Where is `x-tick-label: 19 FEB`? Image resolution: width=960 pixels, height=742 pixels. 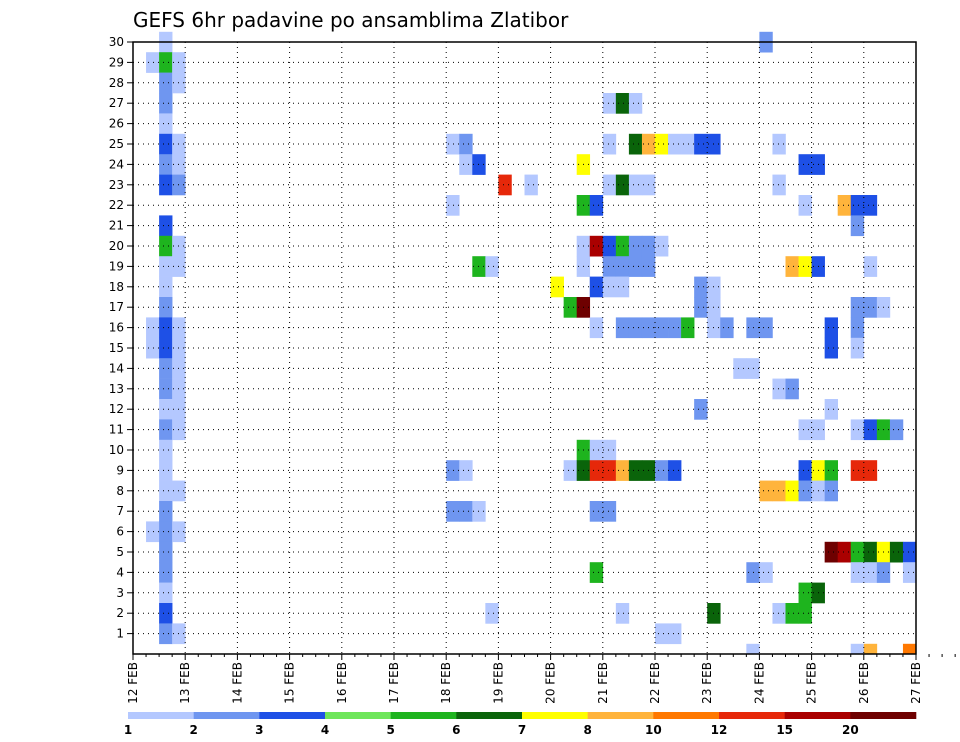
x-tick-label: 19 FEB is located at coordinates (498, 683).